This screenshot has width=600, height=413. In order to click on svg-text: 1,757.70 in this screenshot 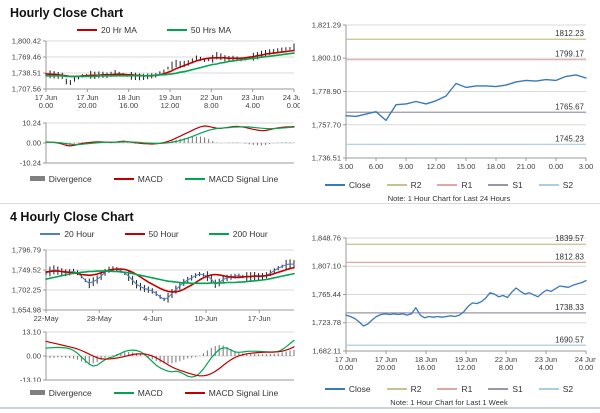, I will do `click(326, 124)`.